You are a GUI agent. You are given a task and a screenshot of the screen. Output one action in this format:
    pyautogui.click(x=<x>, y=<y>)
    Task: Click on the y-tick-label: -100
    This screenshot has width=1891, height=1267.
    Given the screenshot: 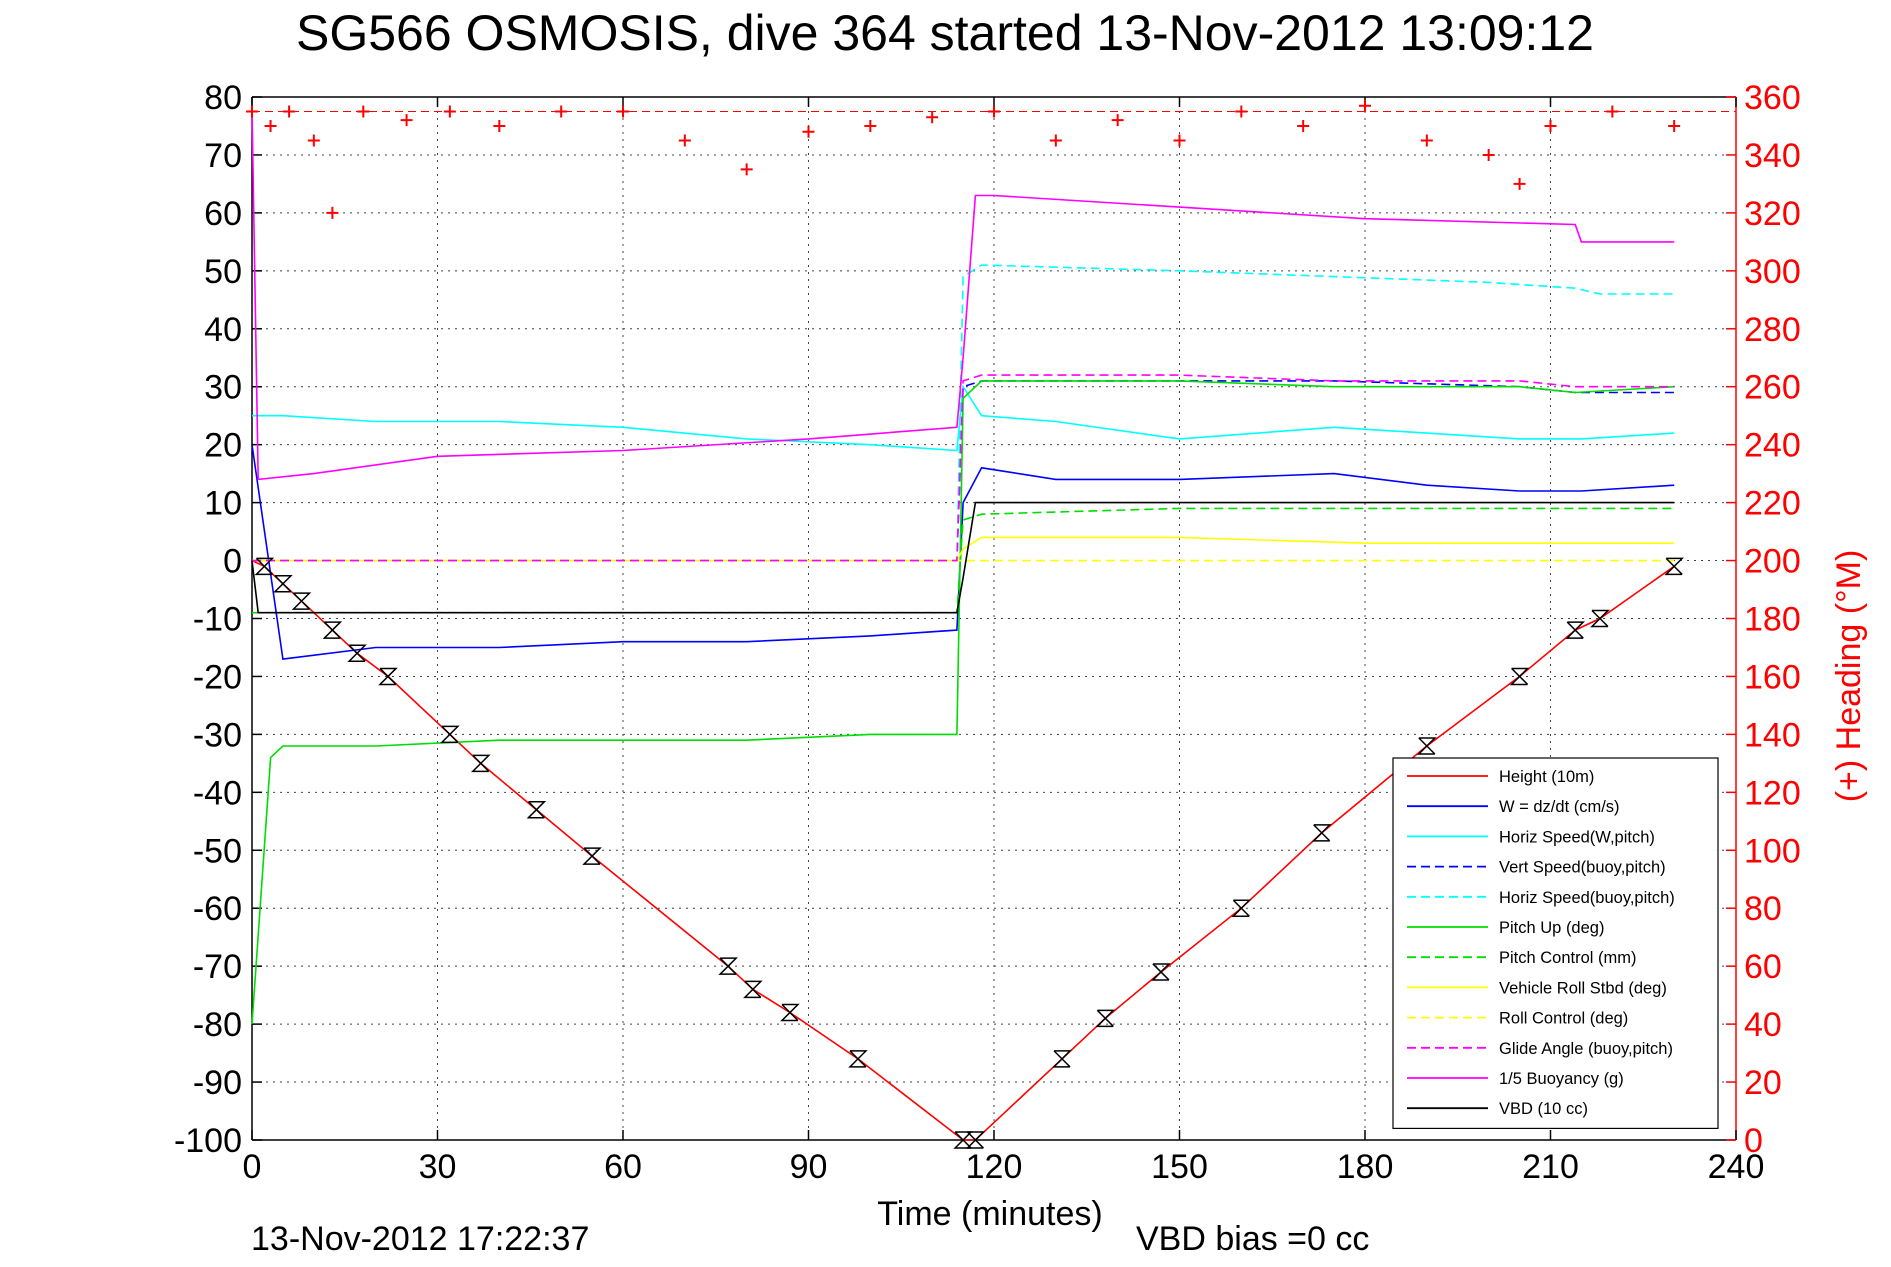 What is the action you would take?
    pyautogui.click(x=208, y=1141)
    